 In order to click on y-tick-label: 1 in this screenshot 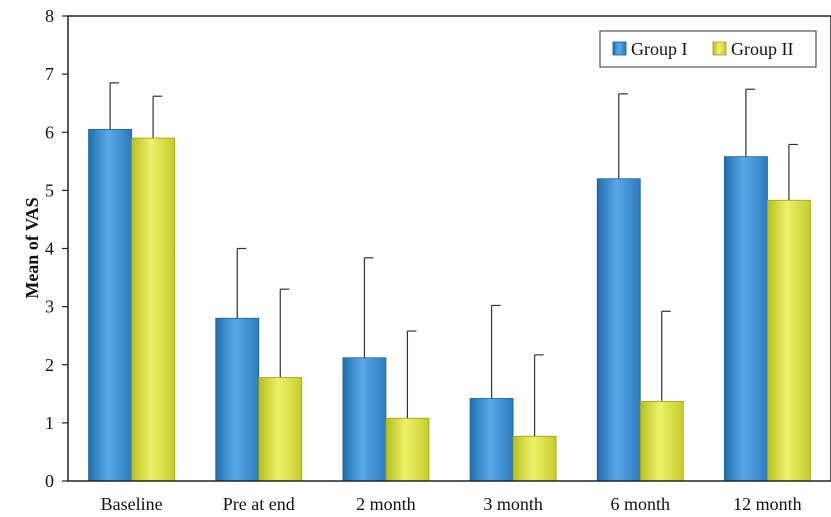, I will do `click(49, 423)`.